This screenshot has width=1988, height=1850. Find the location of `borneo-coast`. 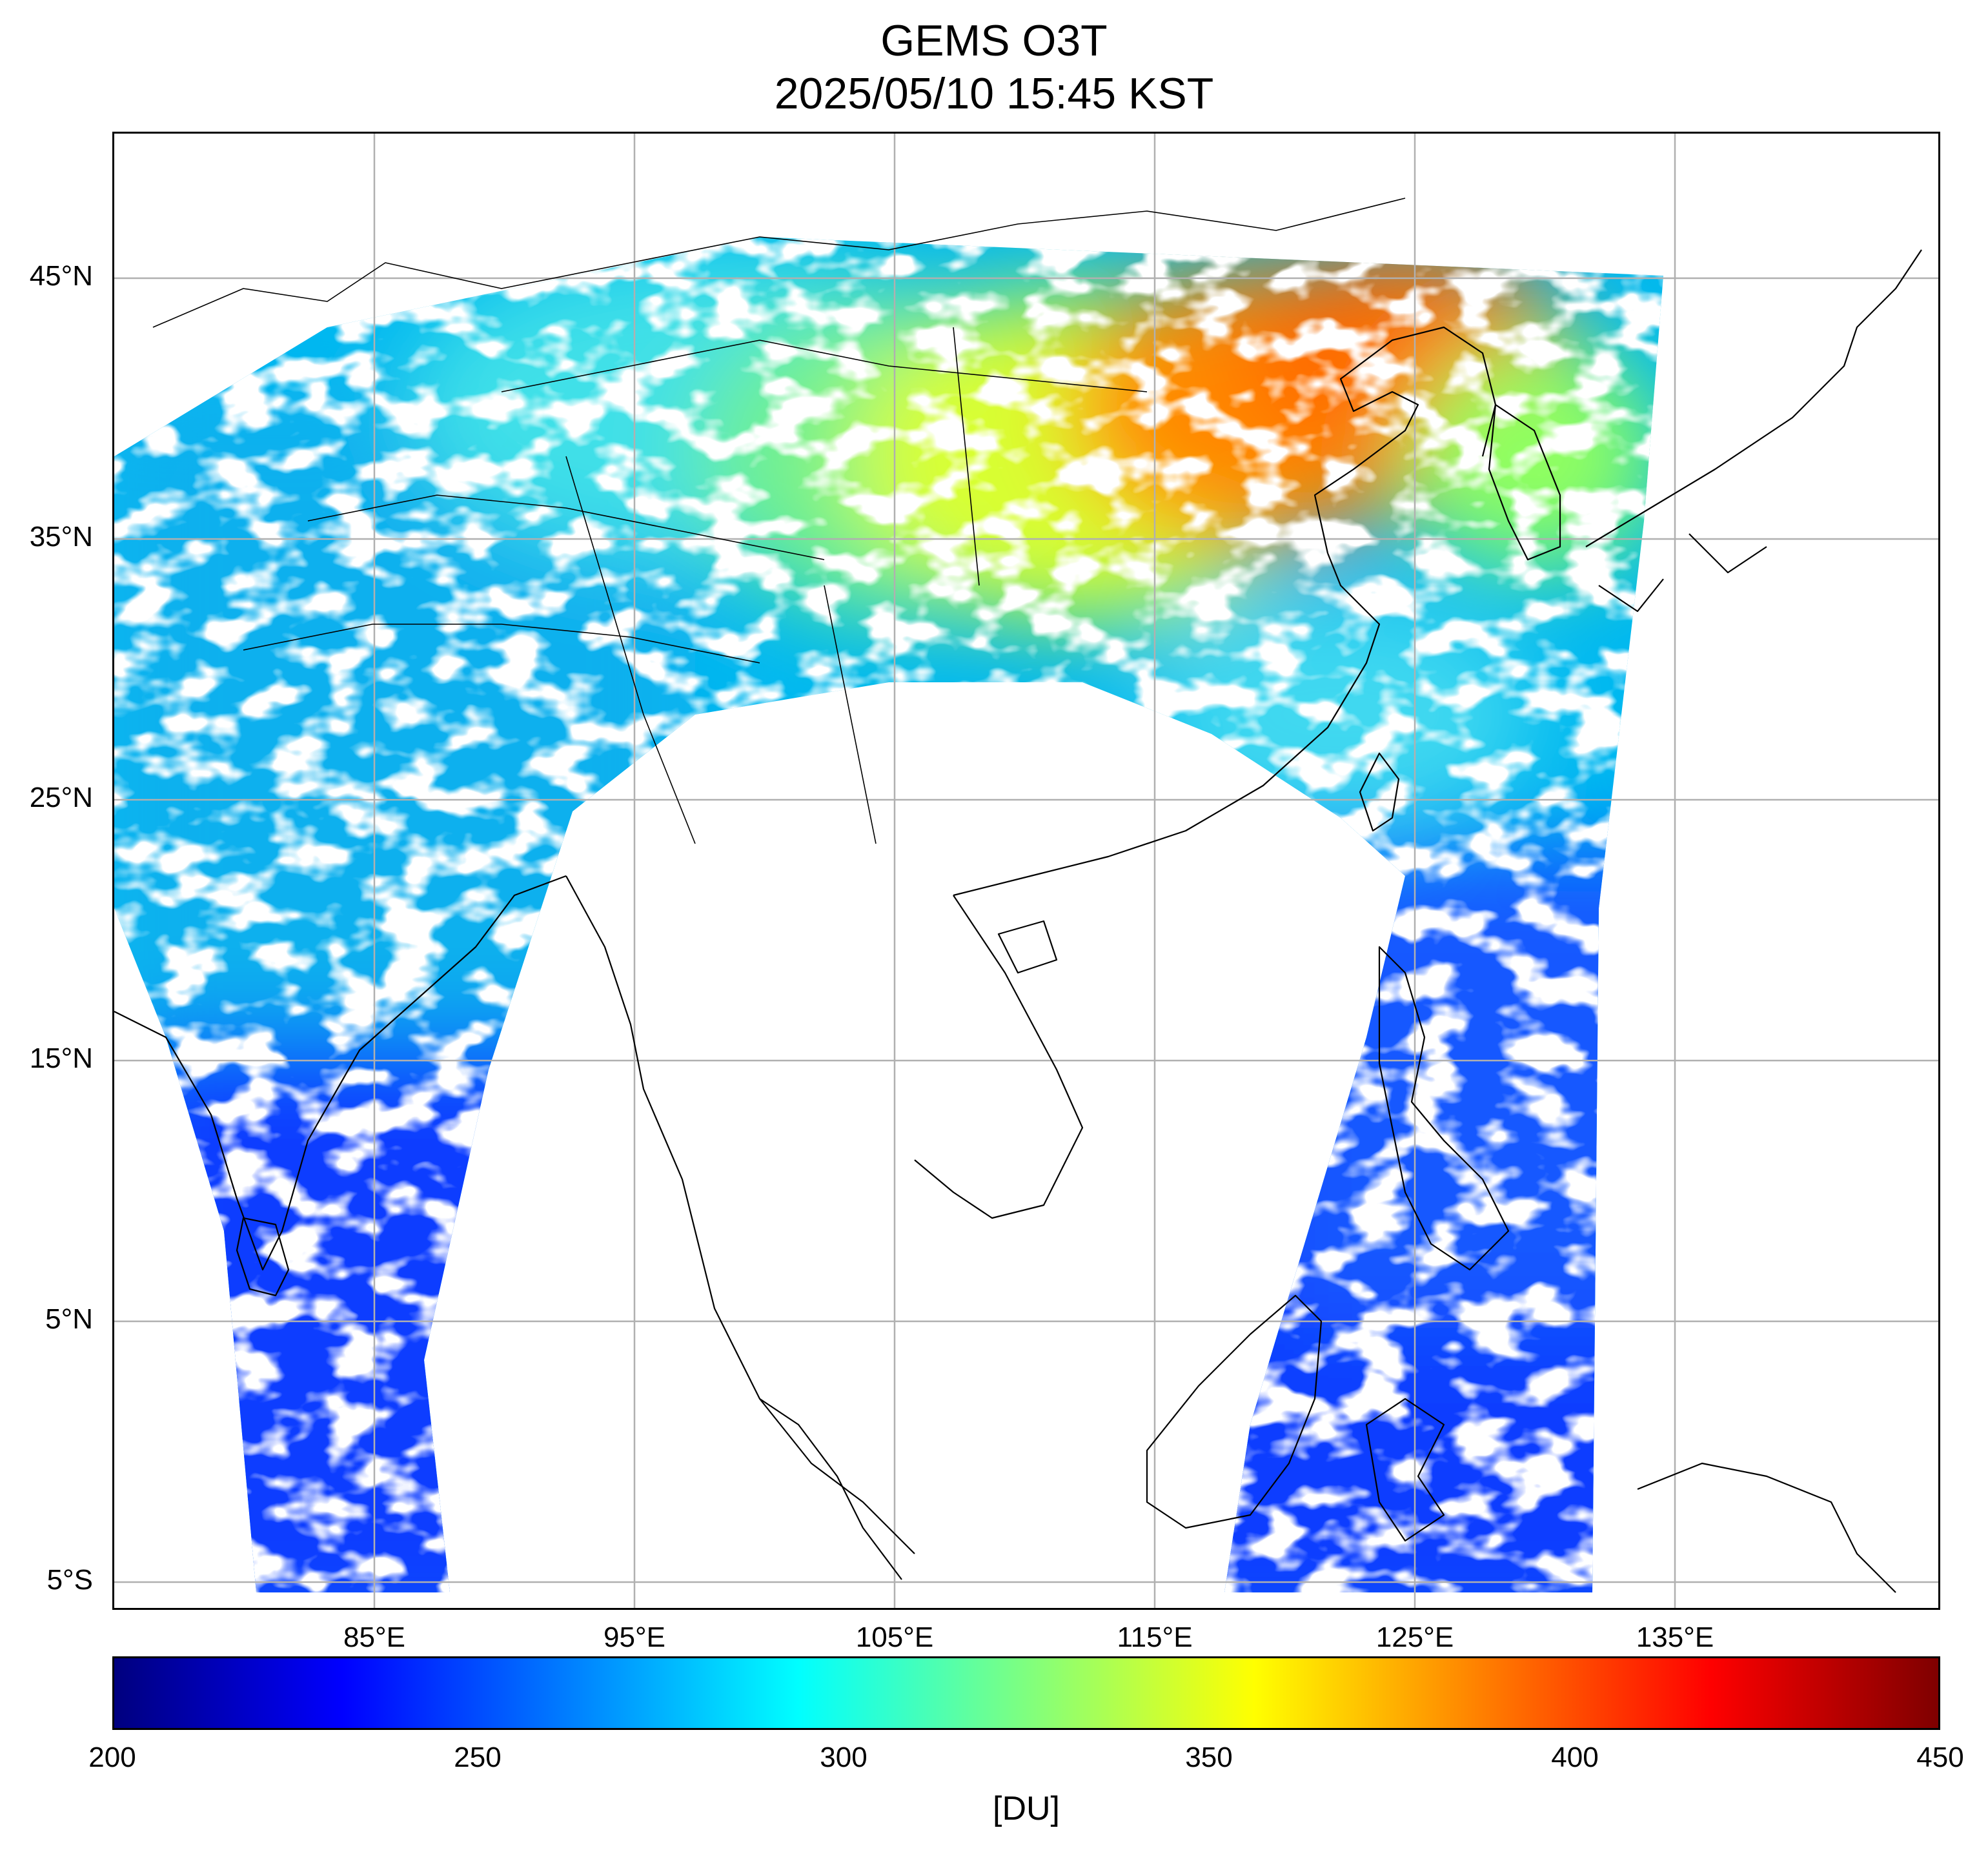

borneo-coast is located at coordinates (1234, 1411).